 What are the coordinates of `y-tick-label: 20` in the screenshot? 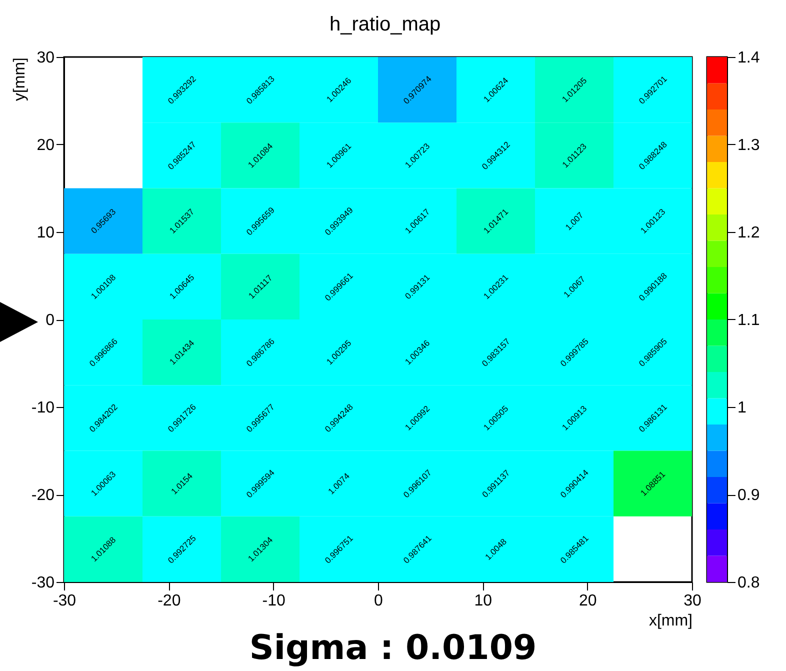 It's located at (45, 145).